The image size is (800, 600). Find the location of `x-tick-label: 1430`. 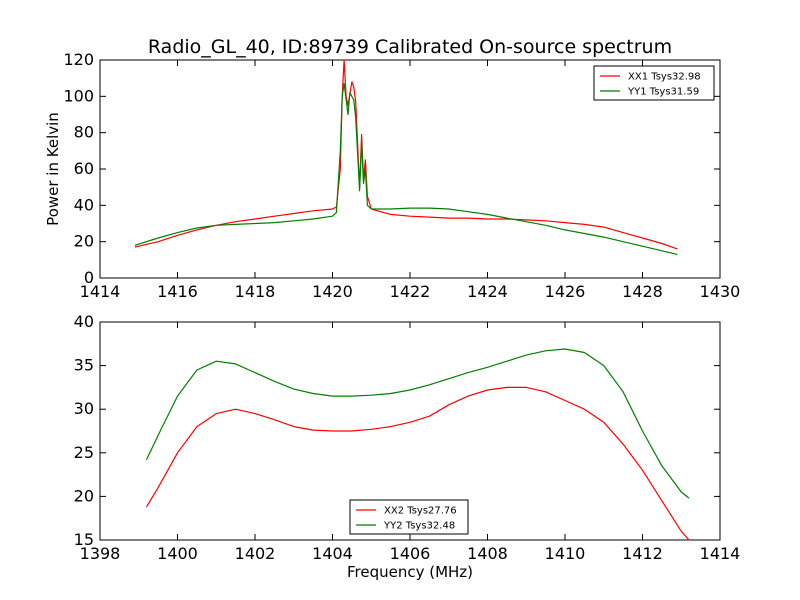

x-tick-label: 1430 is located at coordinates (720, 291).